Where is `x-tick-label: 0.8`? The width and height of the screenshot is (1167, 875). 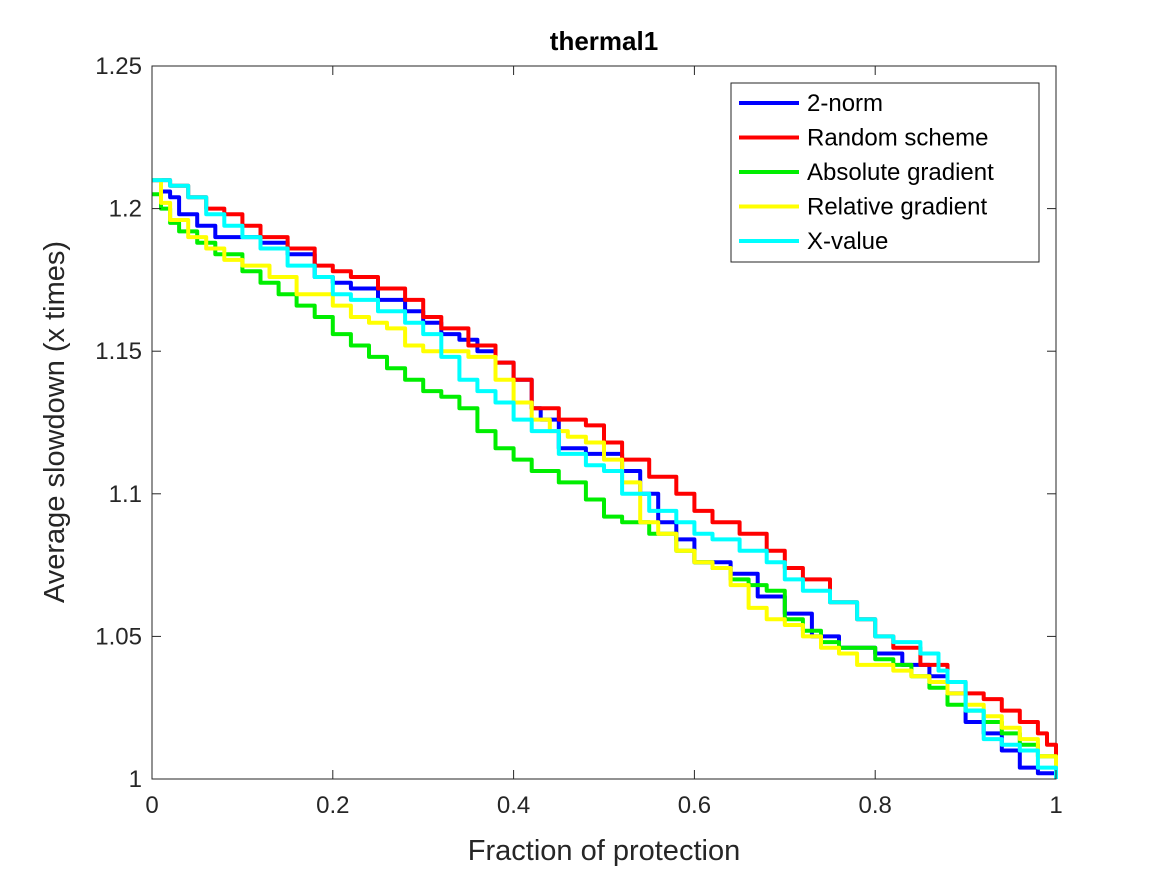
x-tick-label: 0.8 is located at coordinates (875, 805).